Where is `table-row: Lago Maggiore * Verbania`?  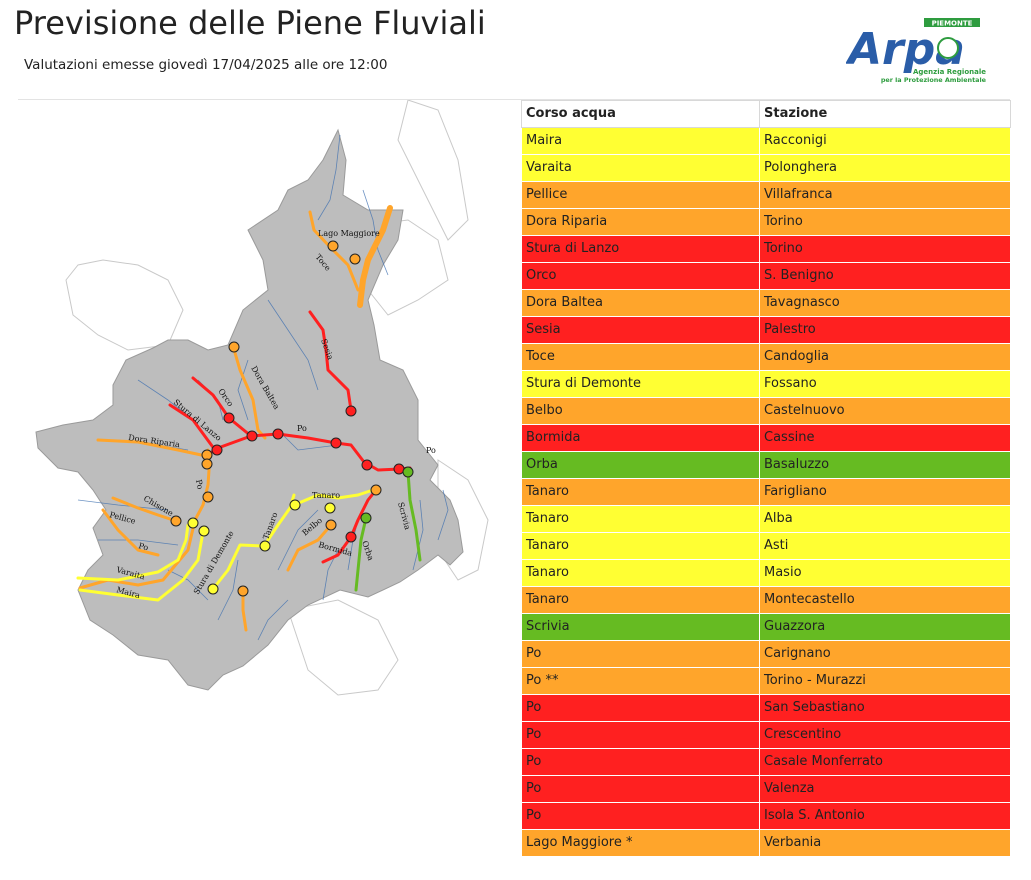 table-row: Lago Maggiore * Verbania is located at coordinates (766, 843).